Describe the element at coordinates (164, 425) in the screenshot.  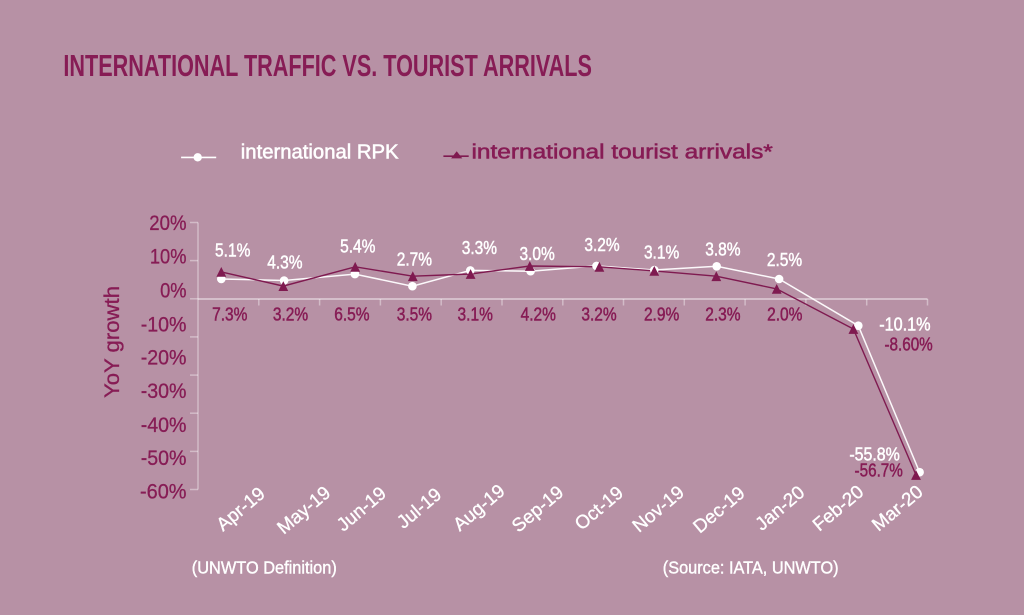
I see `svg-text: -40%` at that location.